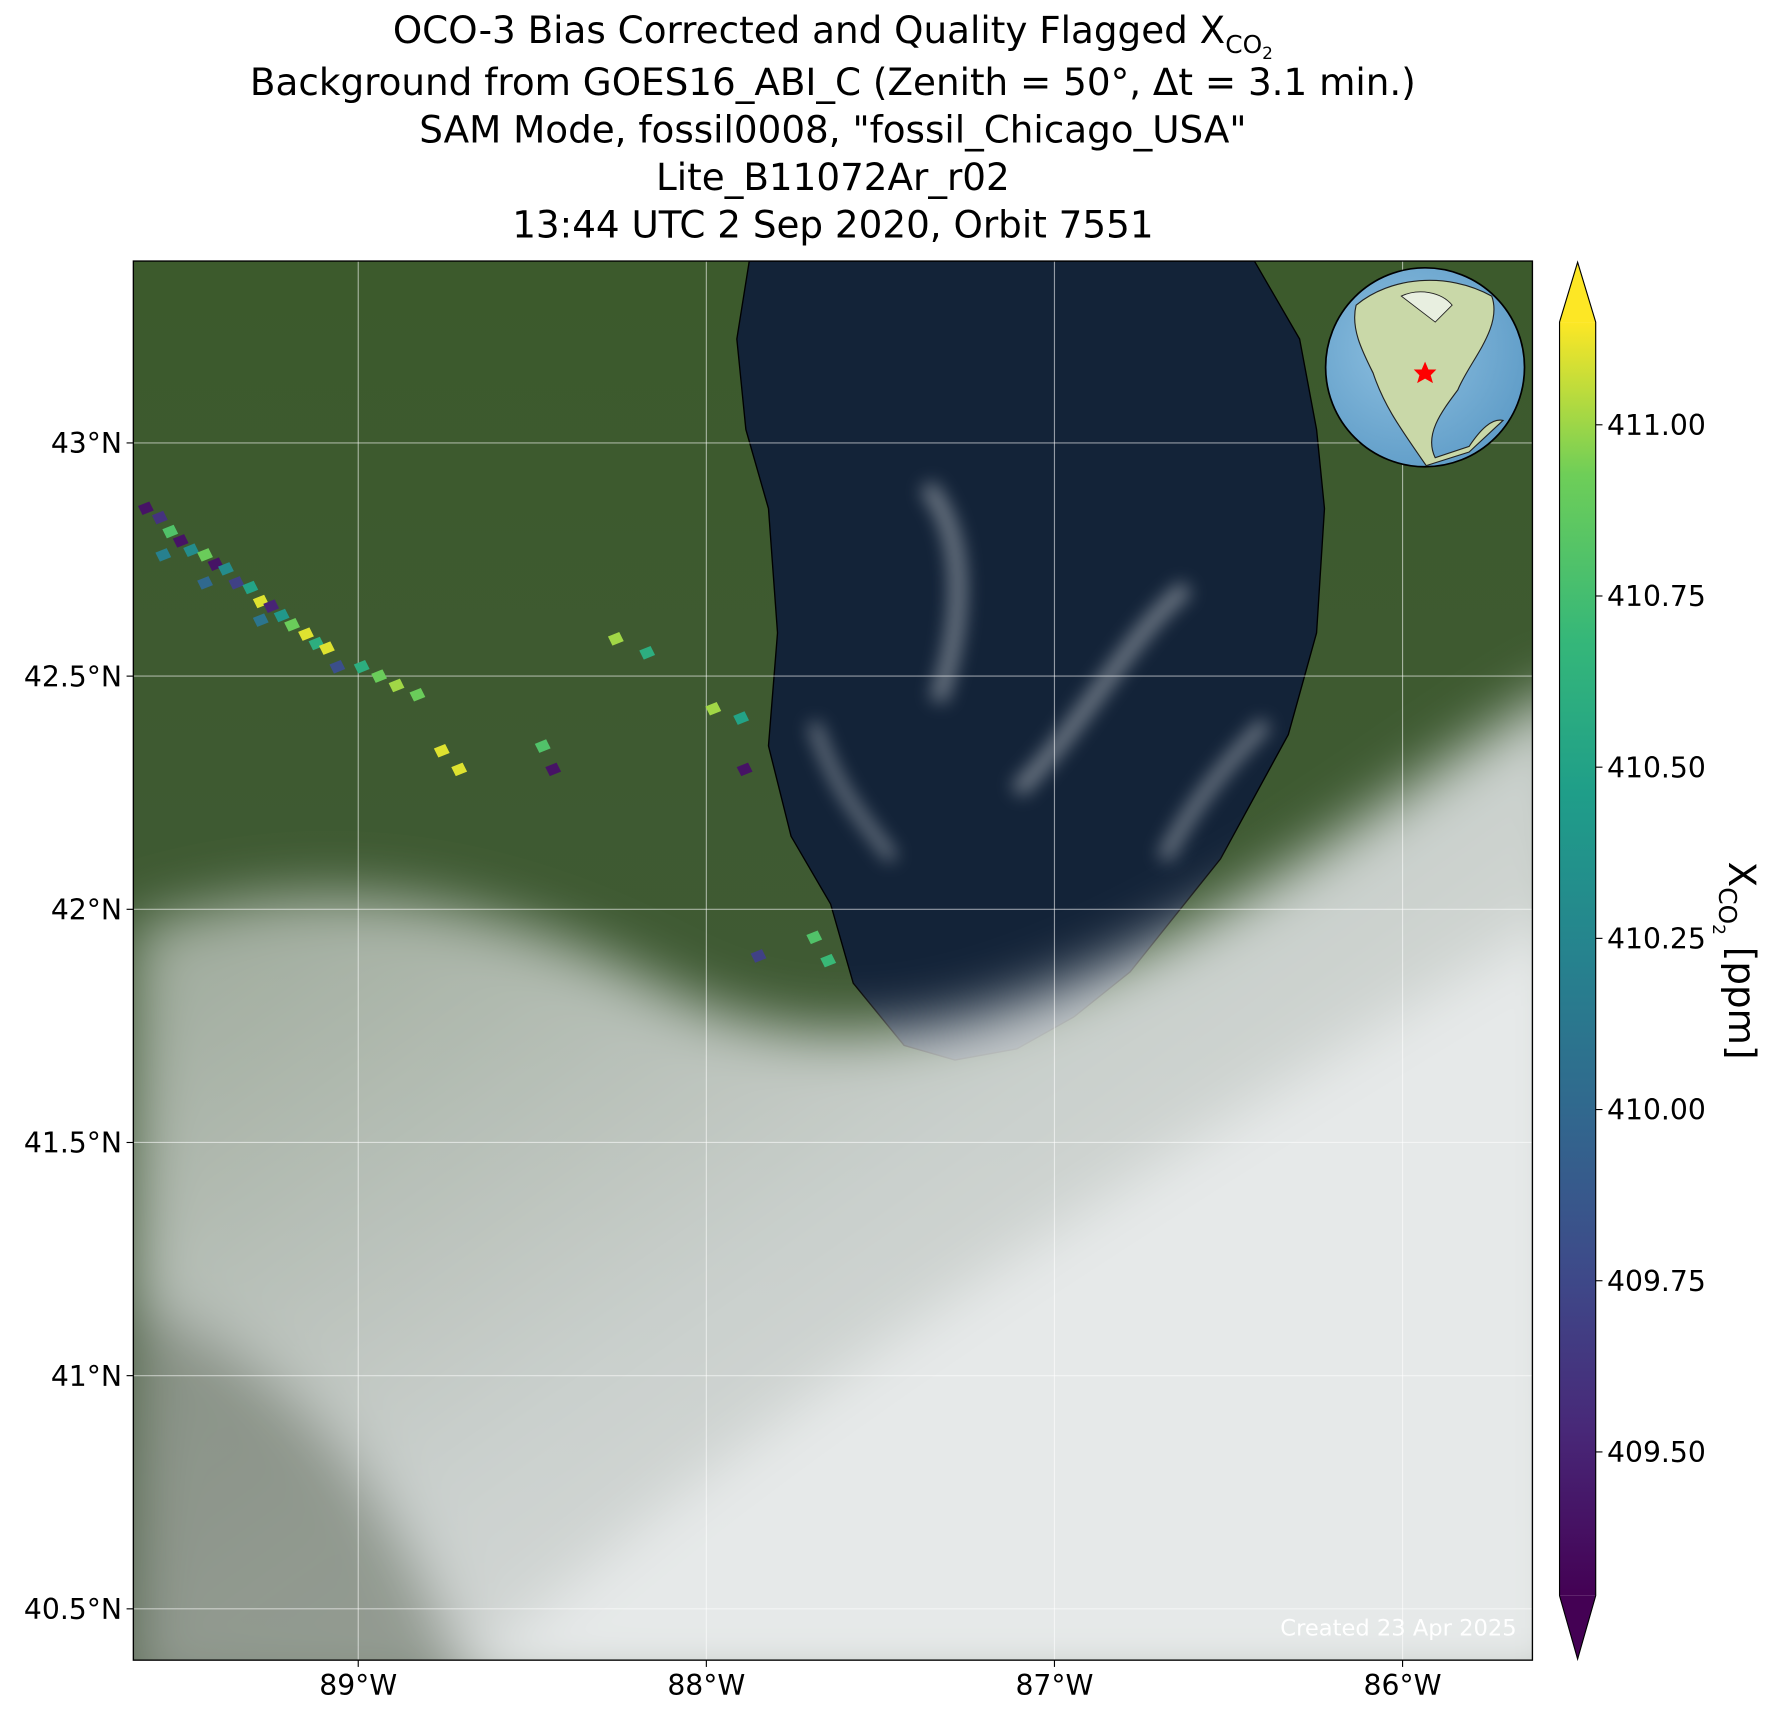  I want to click on colorbar-frame, so click(1577, 961).